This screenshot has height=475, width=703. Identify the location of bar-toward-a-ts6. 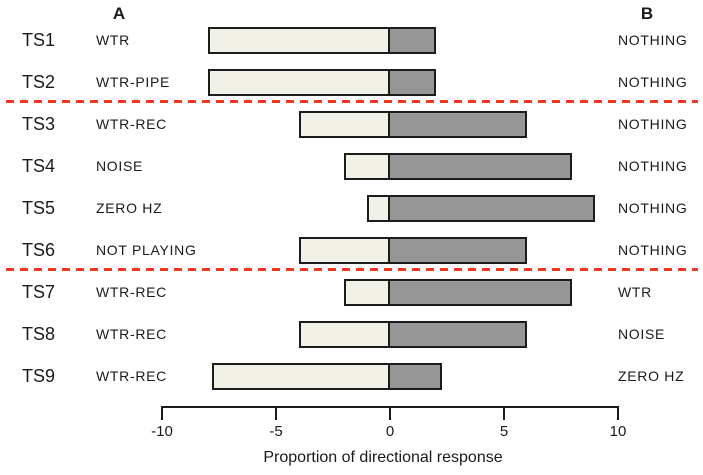
(344, 250).